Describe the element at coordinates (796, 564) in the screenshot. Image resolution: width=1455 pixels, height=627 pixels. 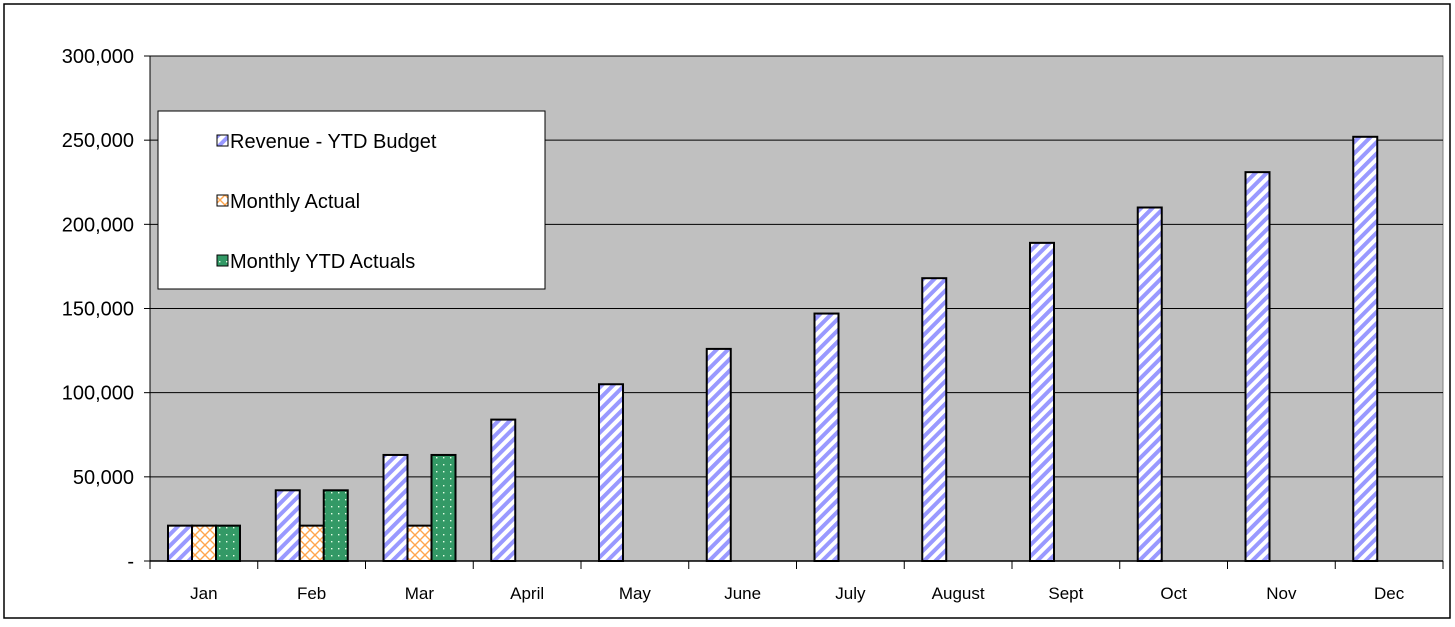
I see `x-axis` at that location.